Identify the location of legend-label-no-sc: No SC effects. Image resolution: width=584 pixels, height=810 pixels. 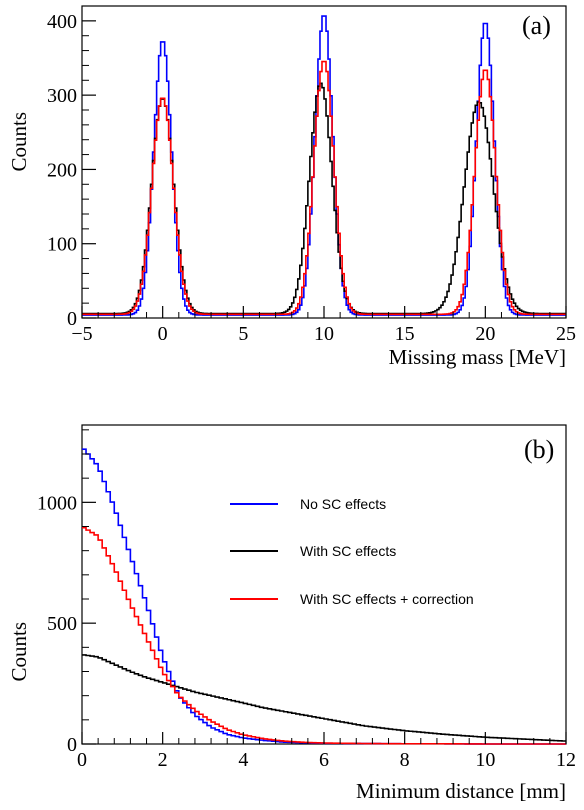
(343, 504).